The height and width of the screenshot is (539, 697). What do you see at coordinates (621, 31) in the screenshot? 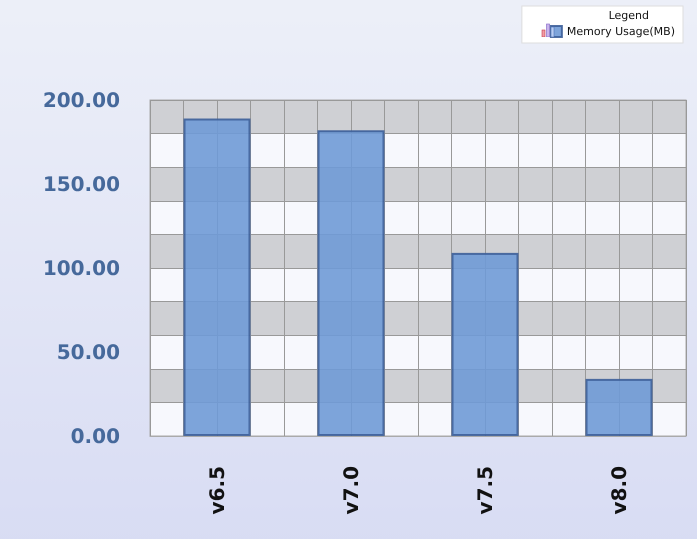
I see `legend-label: Memory Usage(MB)` at bounding box center [621, 31].